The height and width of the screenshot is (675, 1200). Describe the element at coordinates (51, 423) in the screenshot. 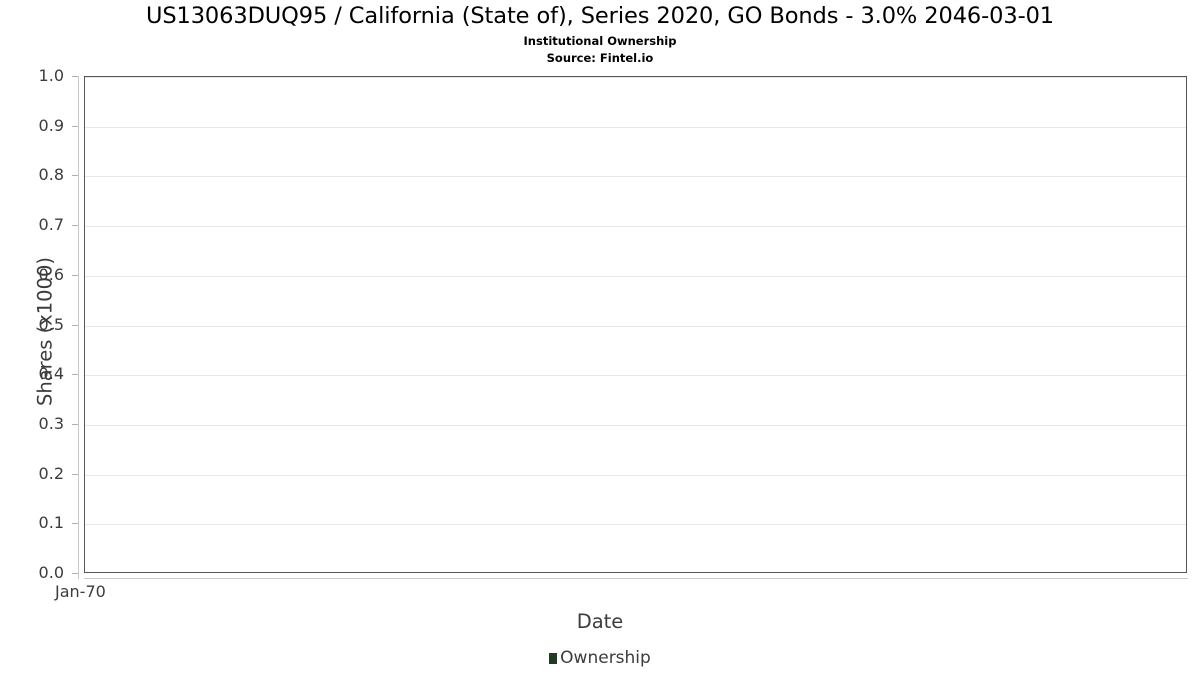

I see `y-axis-tick-label: 0.3` at that location.